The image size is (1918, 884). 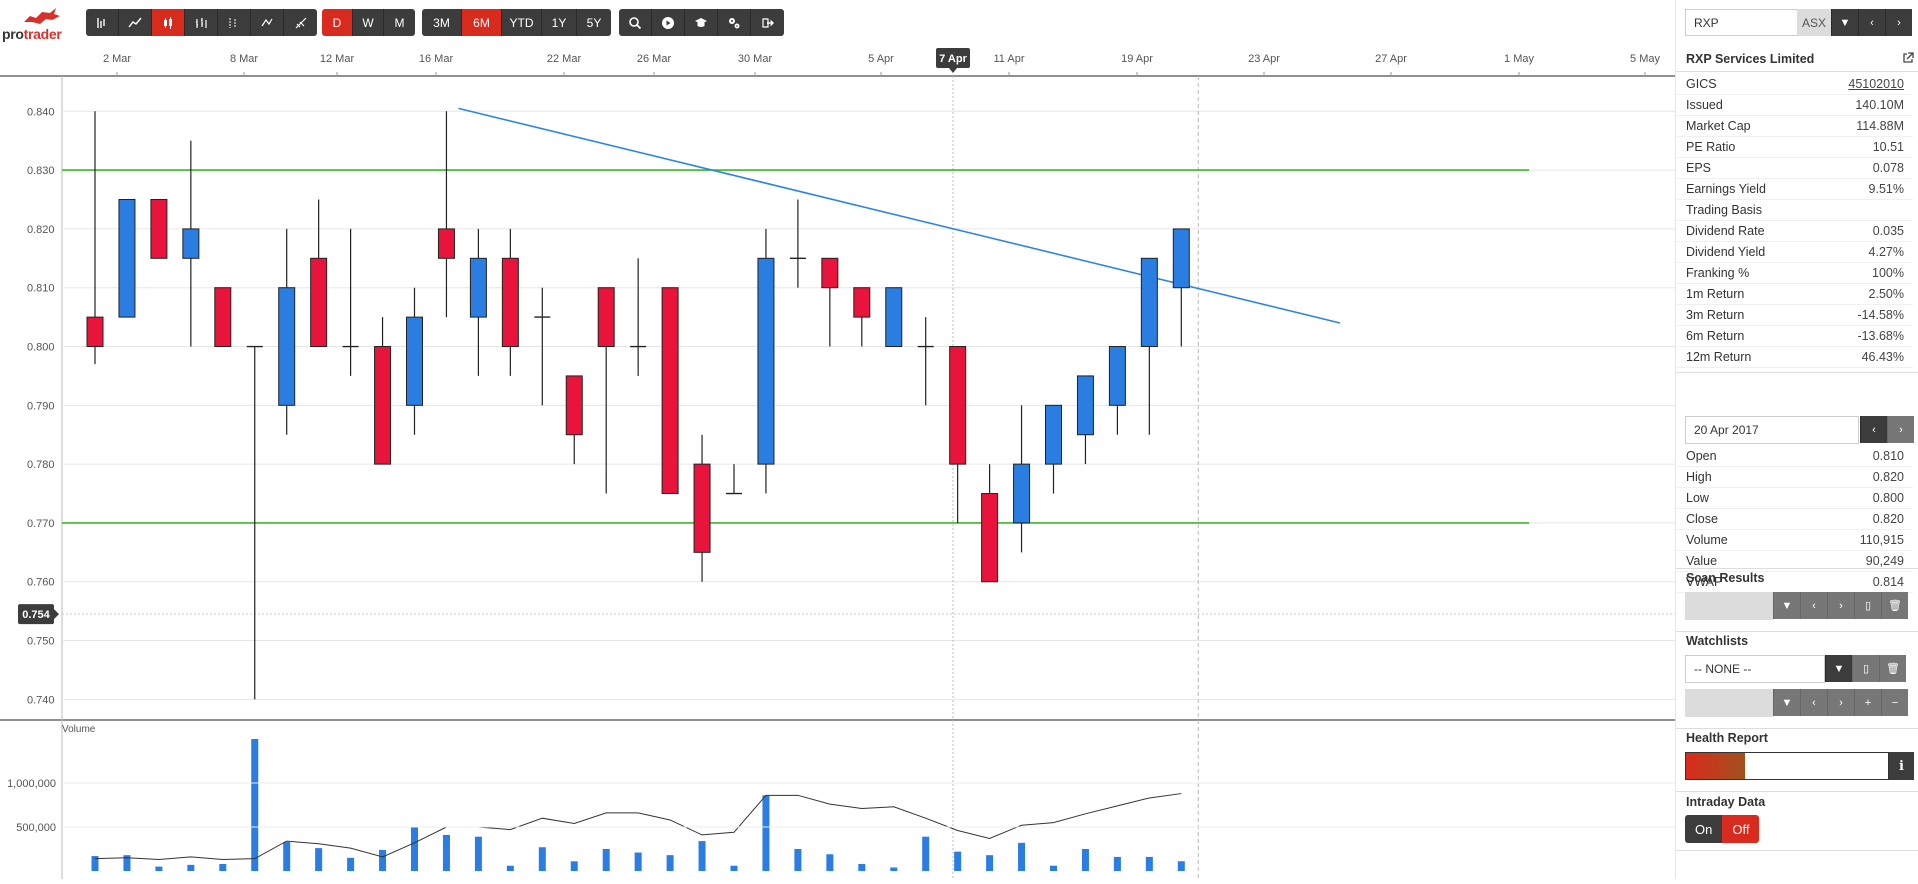 I want to click on dots-chart-button, so click(x=234, y=22).